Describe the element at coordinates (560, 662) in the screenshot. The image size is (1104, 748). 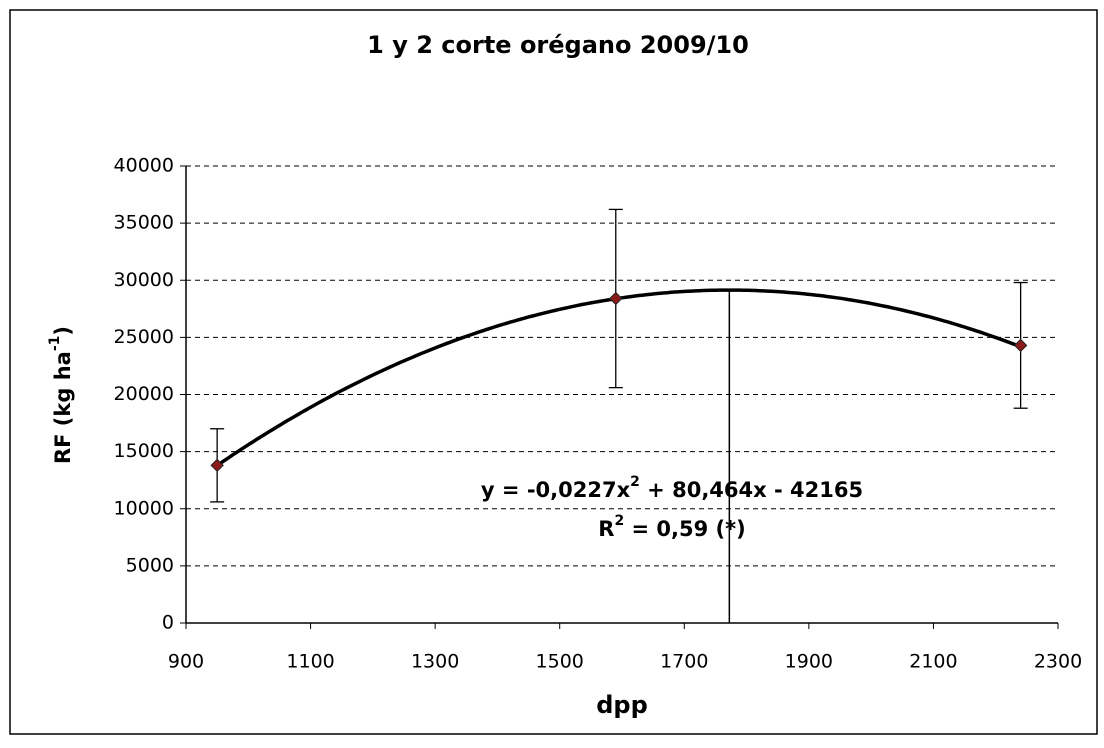
I see `x-tick-label: 1500` at that location.